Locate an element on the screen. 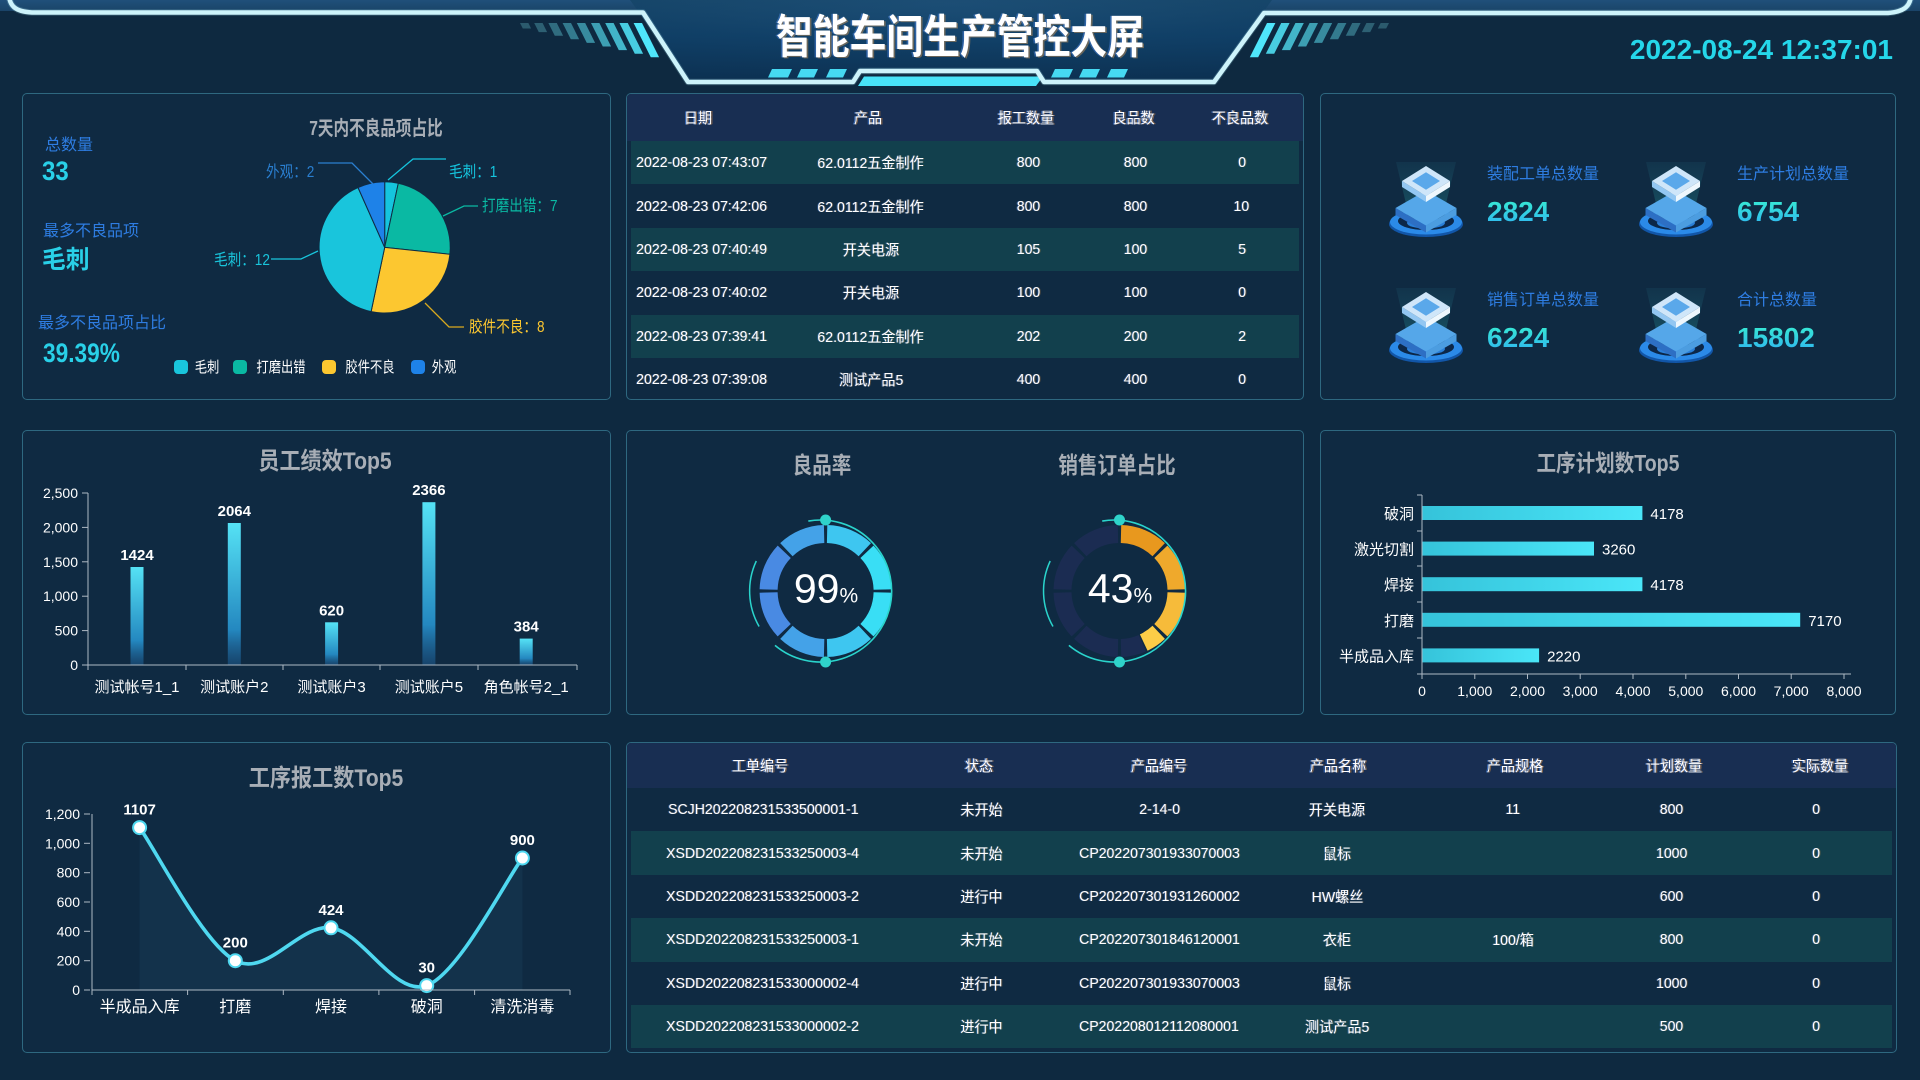 The image size is (1920, 1080). svg-text: 3,000 is located at coordinates (1580, 691).